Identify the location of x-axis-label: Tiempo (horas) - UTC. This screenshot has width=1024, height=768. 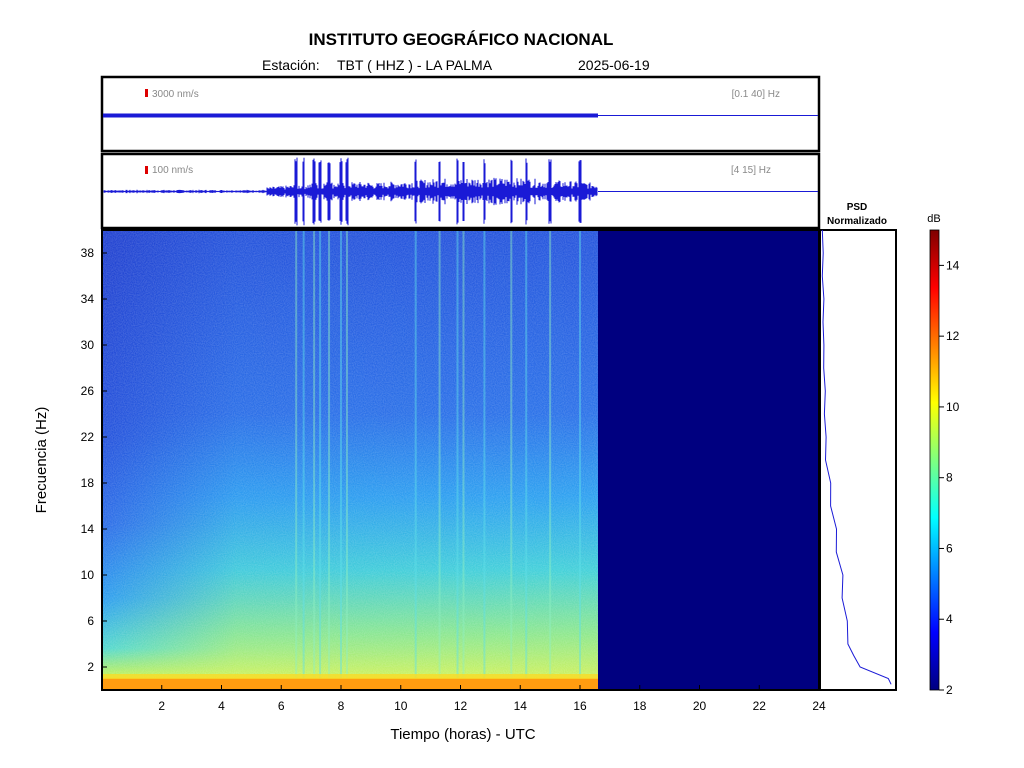
(462, 734).